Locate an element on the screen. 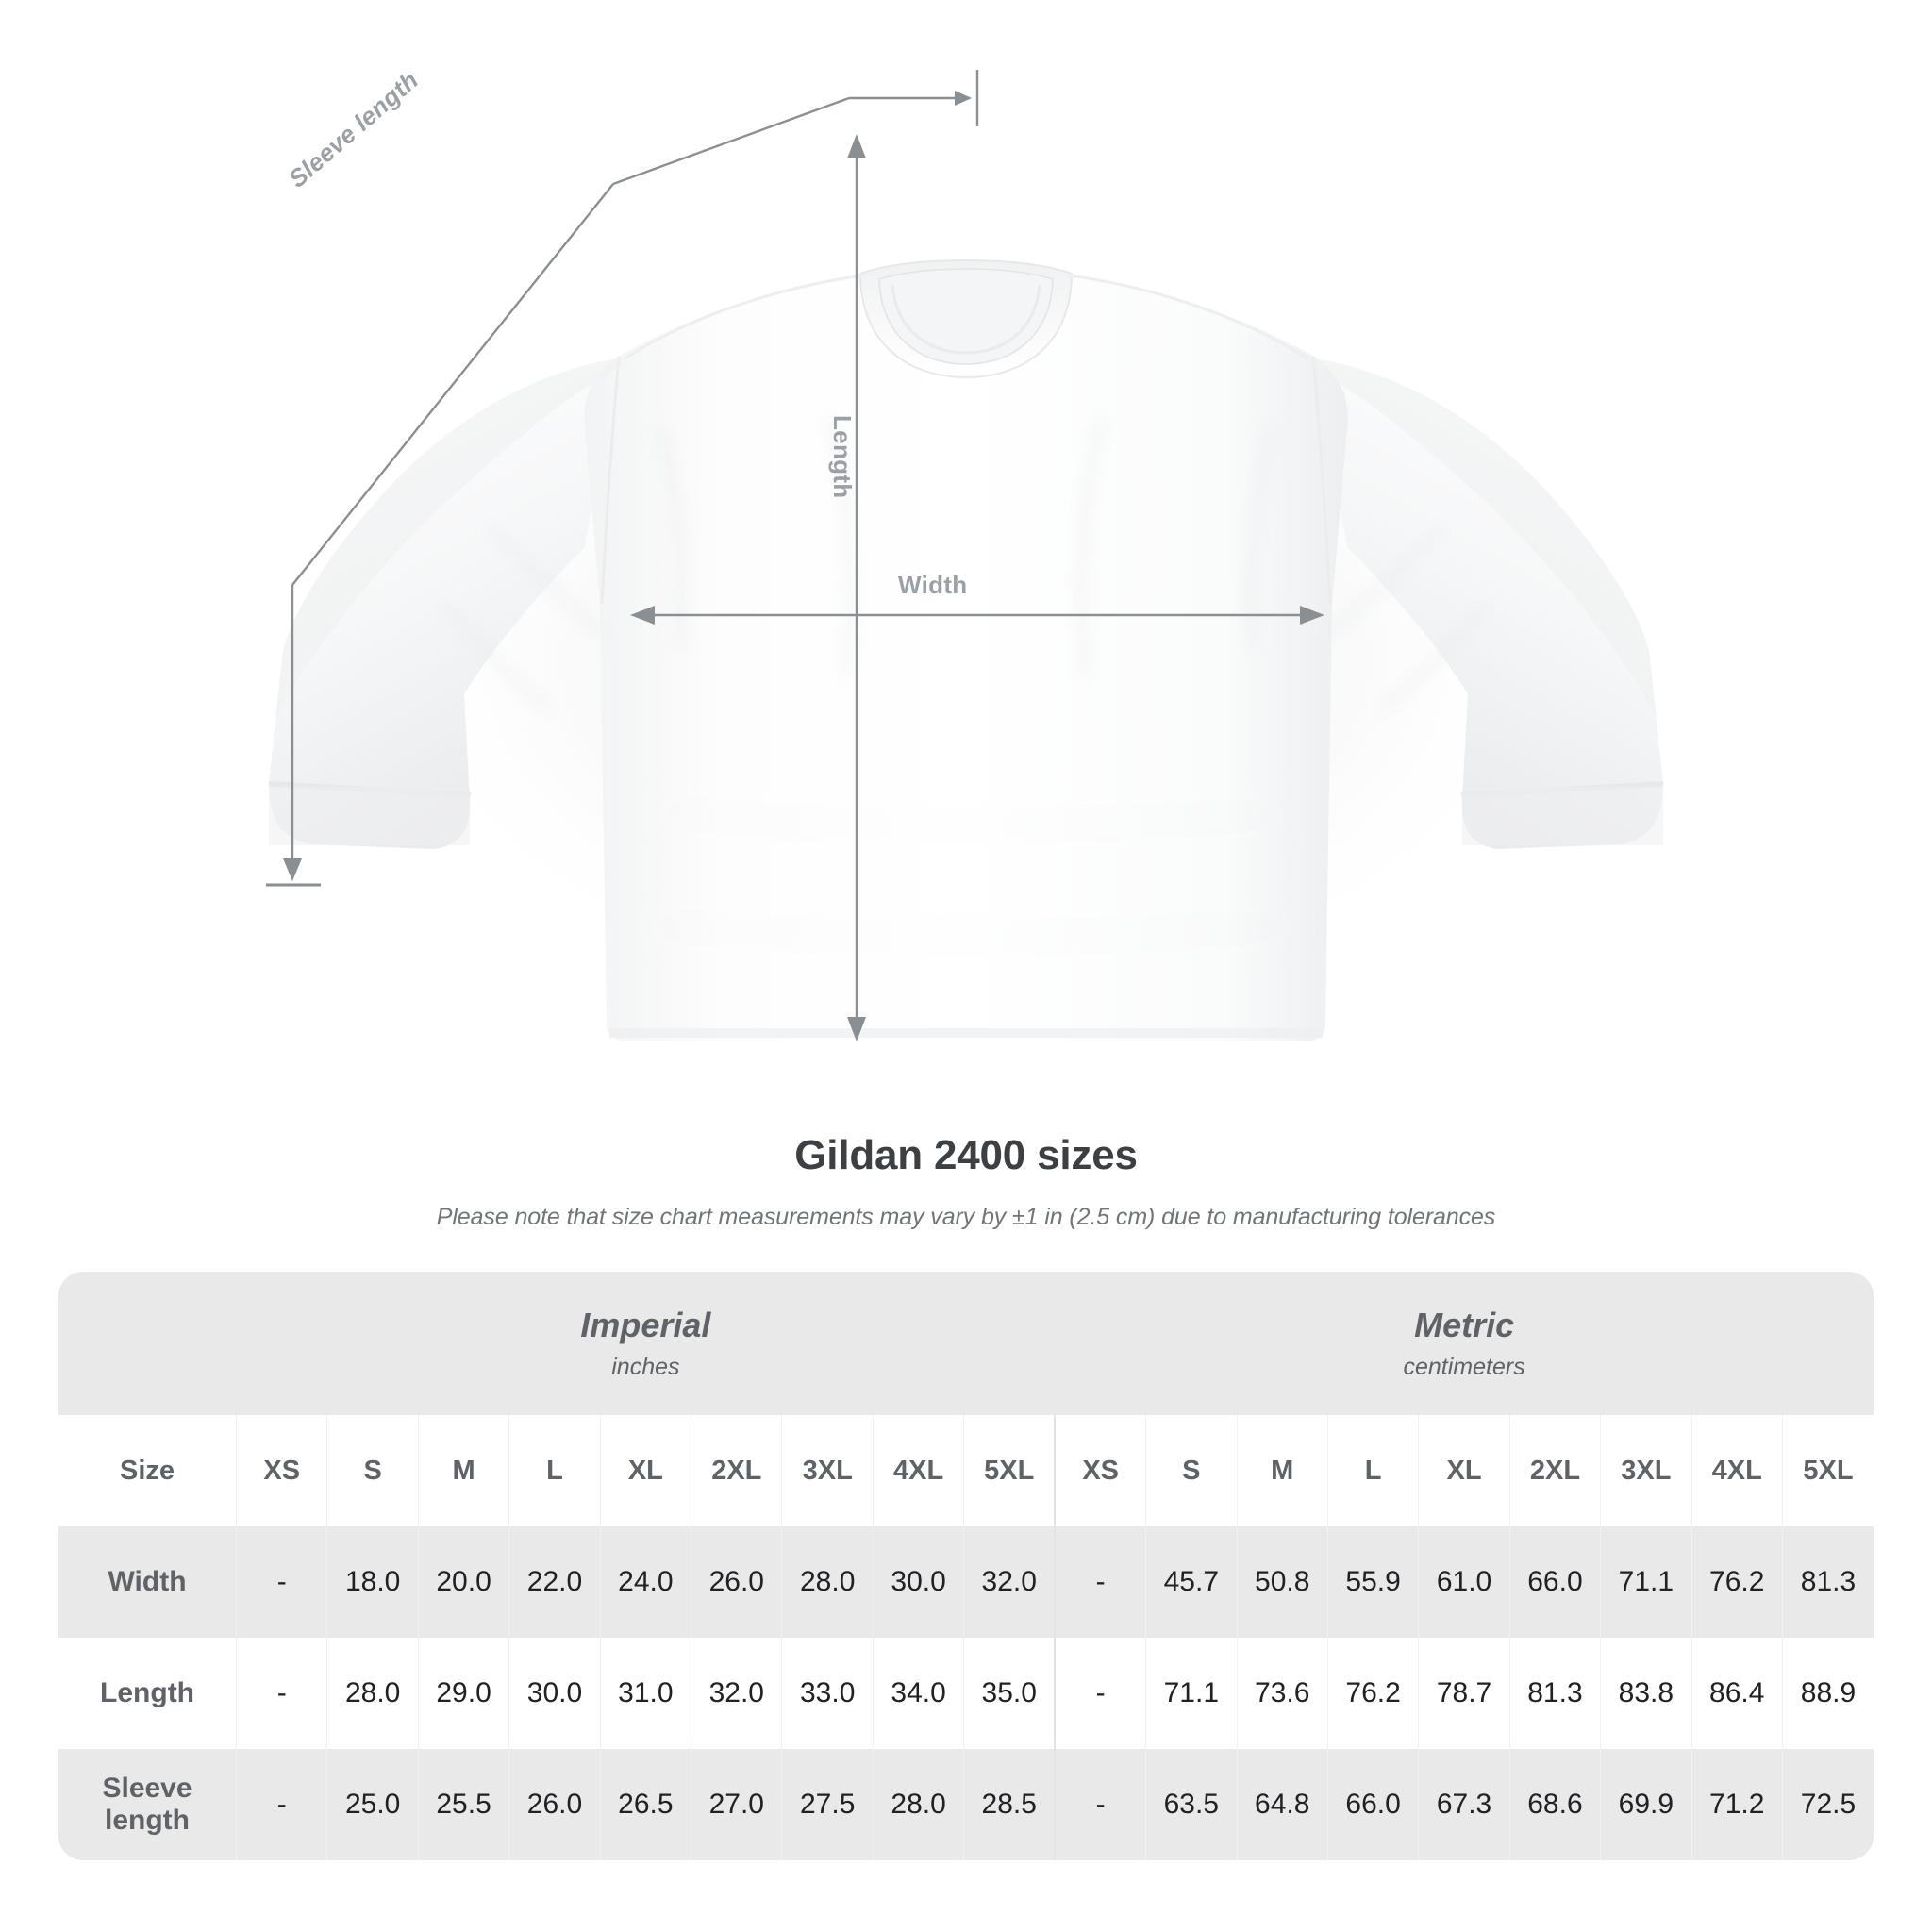 This screenshot has width=1932, height=1932. unit-section-sub: centimeters is located at coordinates (1464, 1368).